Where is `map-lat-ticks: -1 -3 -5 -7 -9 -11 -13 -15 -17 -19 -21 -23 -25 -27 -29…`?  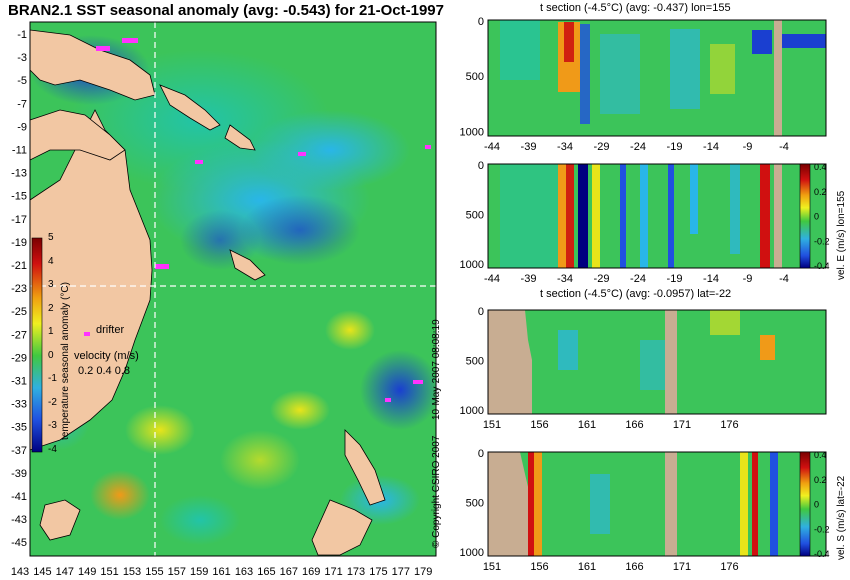
map-lat-ticks: -1 -3 -5 -7 -9 -11 -13 -15 -17 -19 -21 -23 -25 -27 -29… is located at coordinates (19, 289).